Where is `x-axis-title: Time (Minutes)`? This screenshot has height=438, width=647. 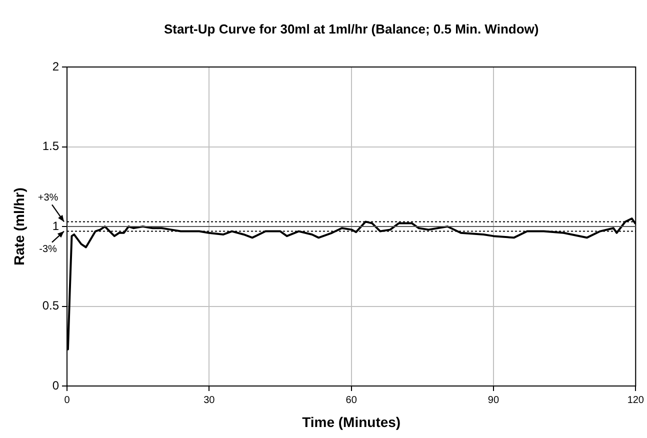 x-axis-title: Time (Minutes) is located at coordinates (351, 422).